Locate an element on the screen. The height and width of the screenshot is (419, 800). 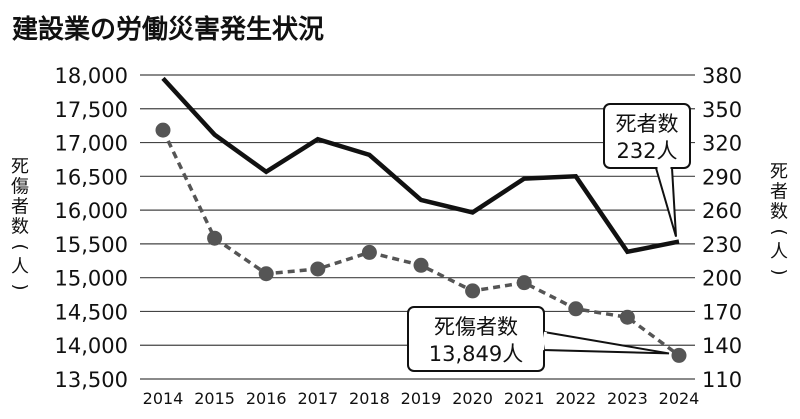
x-tick-label: 2023 is located at coordinates (627, 398).